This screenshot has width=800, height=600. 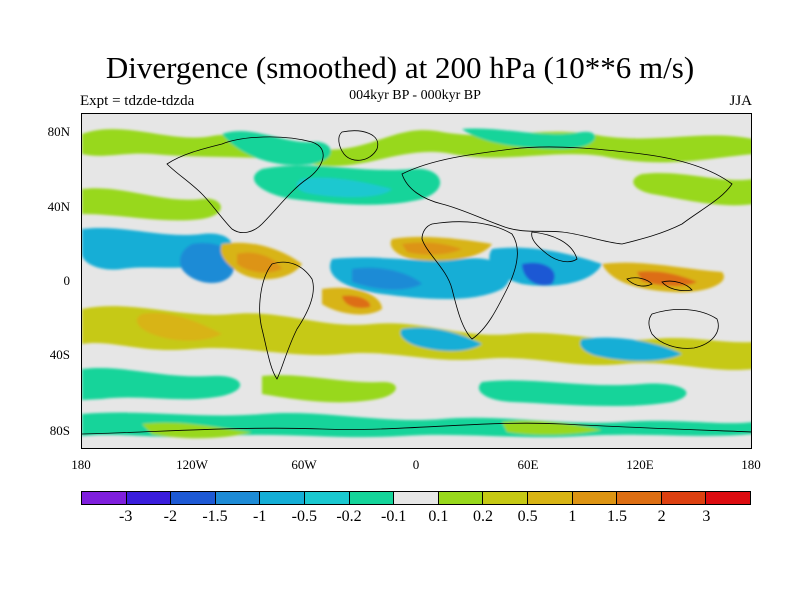 What do you see at coordinates (617, 516) in the screenshot?
I see `colorbar-label: 1.5` at bounding box center [617, 516].